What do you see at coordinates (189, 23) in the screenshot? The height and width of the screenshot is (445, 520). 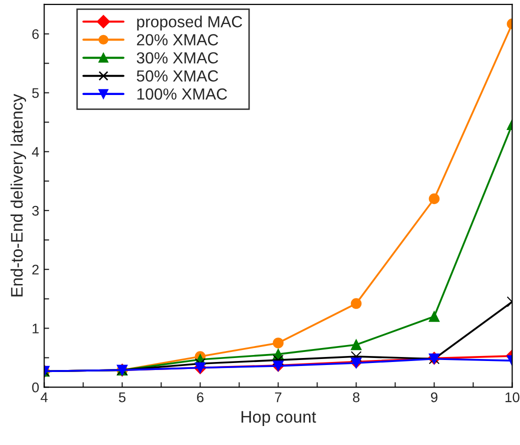 I see `legend-label: proposed MAC` at bounding box center [189, 23].